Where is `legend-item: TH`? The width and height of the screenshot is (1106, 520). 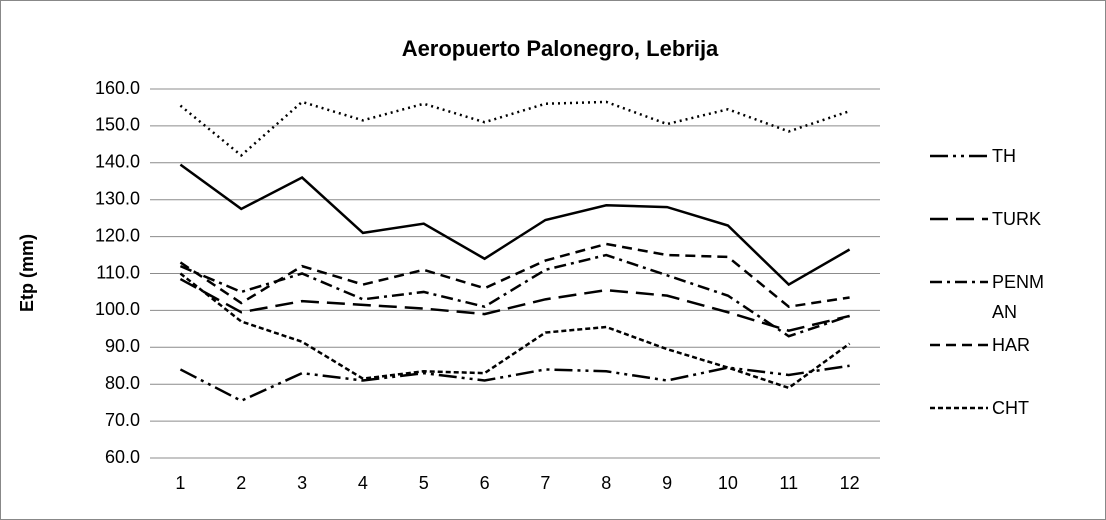
legend-item: TH is located at coordinates (986, 156).